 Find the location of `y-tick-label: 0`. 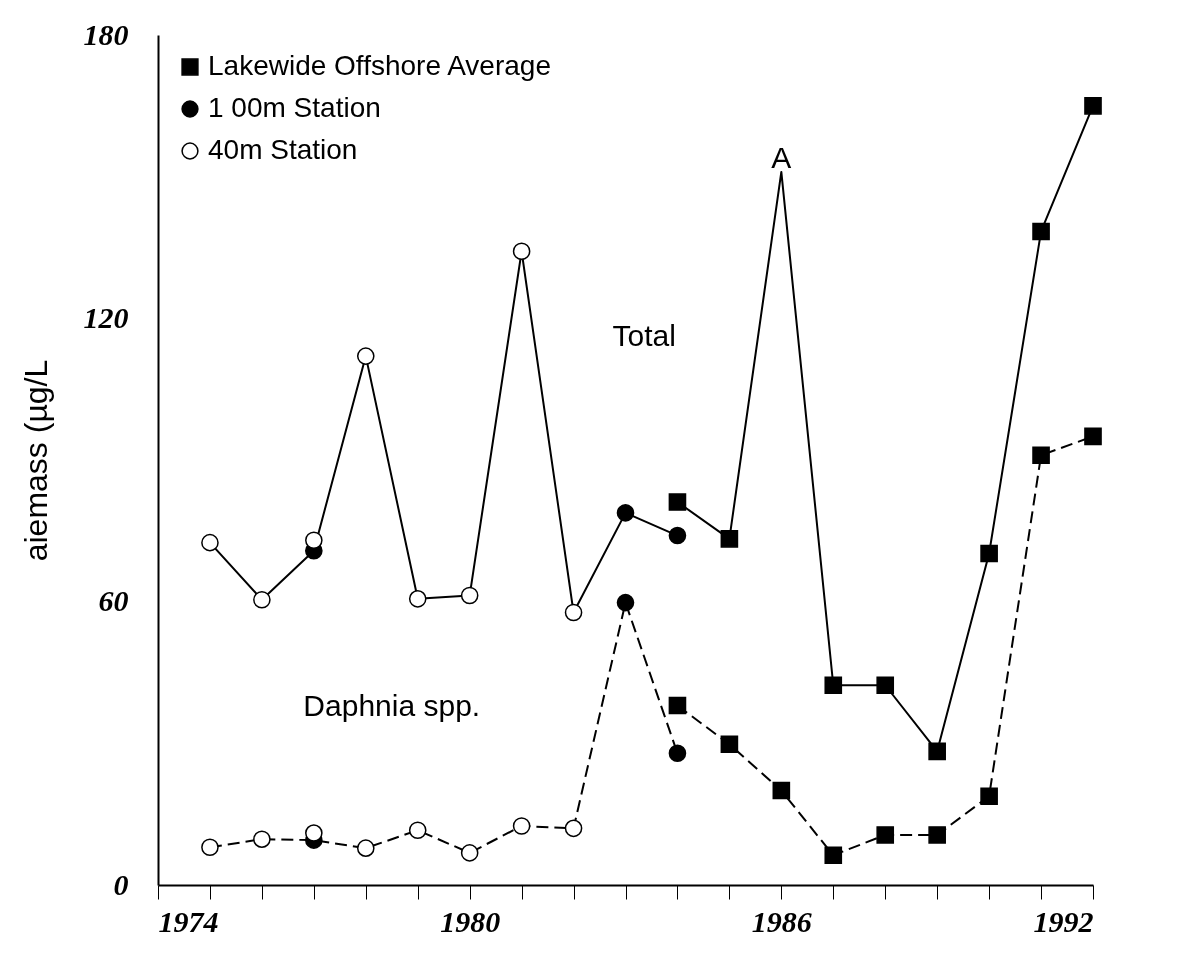

y-tick-label: 0 is located at coordinates (121, 884).